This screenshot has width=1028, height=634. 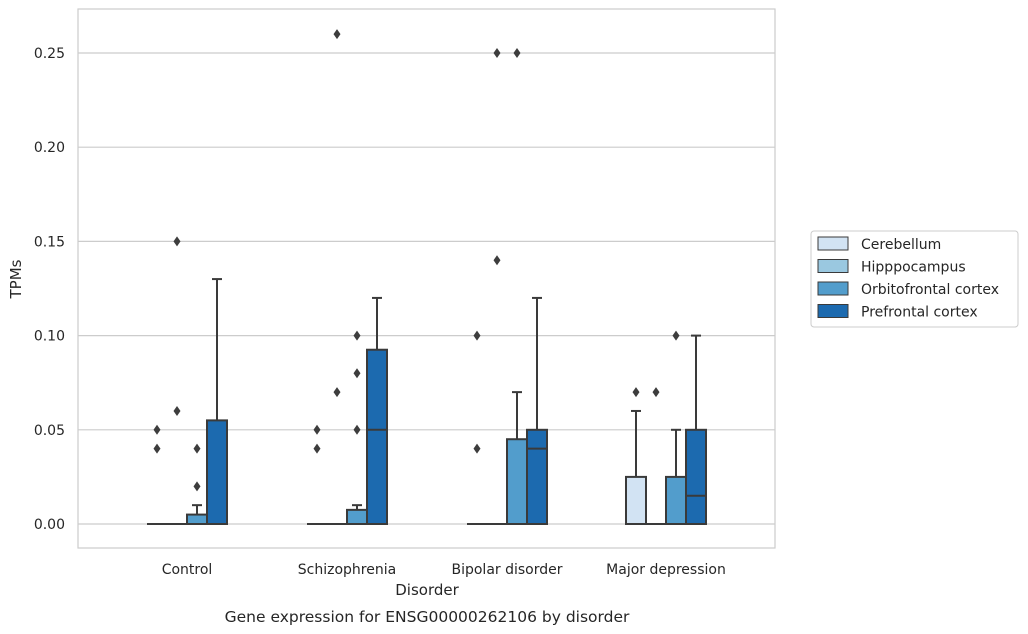 I want to click on y-tick-label: 0.20, so click(x=49, y=148).